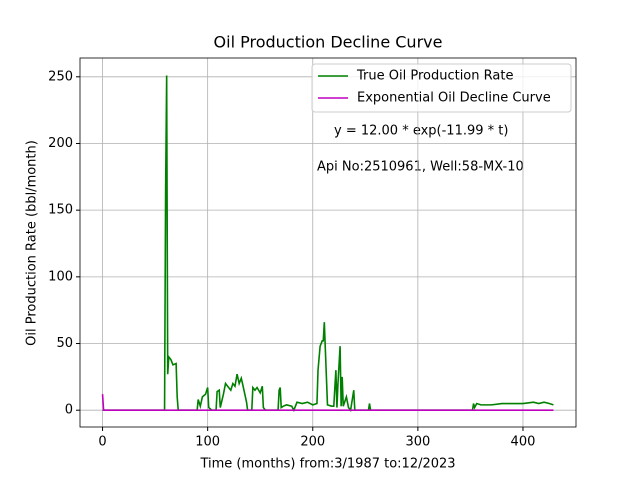 The width and height of the screenshot is (640, 484). What do you see at coordinates (69, 410) in the screenshot?
I see `y-tick-label: 0` at bounding box center [69, 410].